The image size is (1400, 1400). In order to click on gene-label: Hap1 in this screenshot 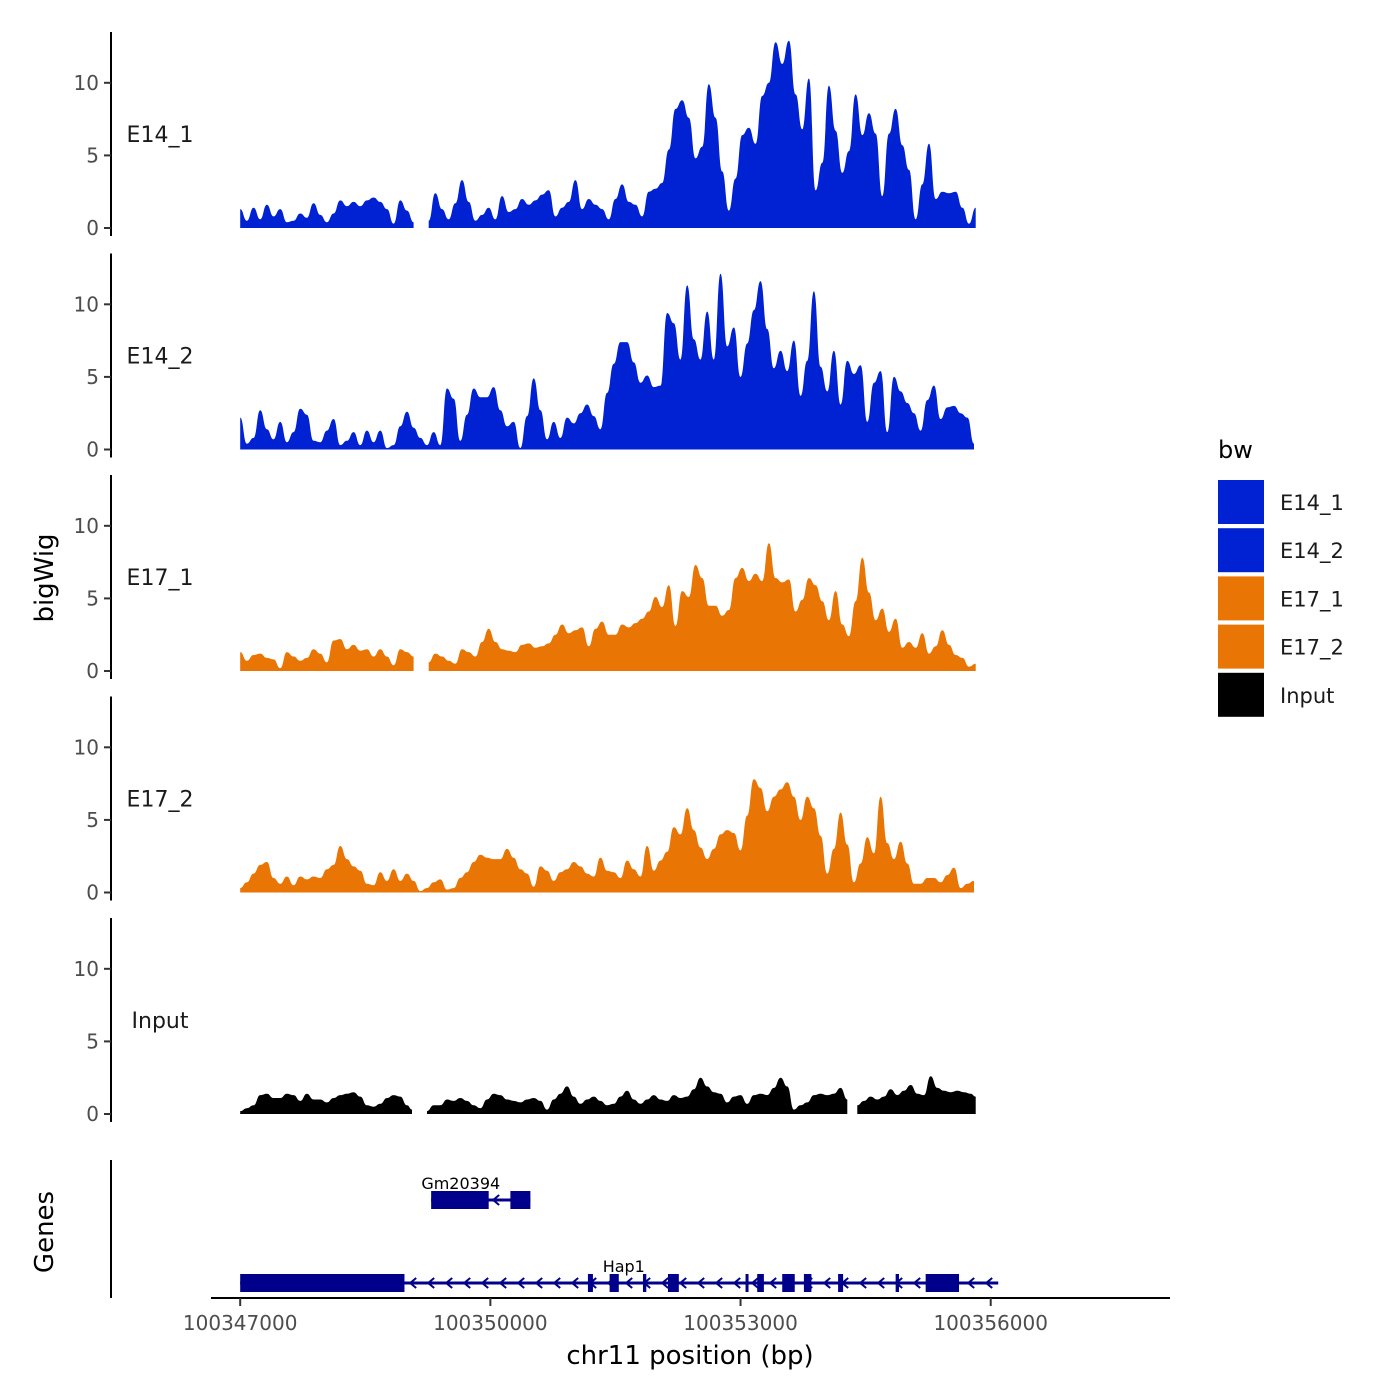, I will do `click(624, 1266)`.